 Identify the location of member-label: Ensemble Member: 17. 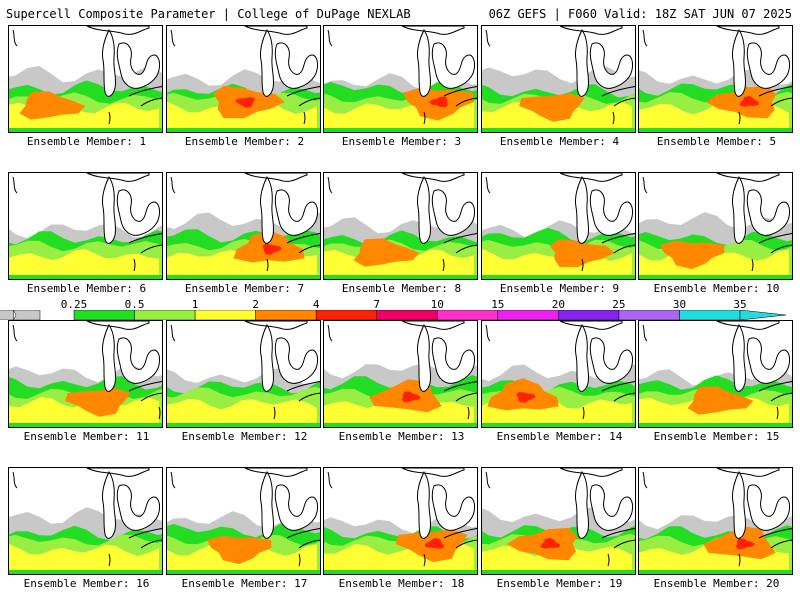
(244, 583).